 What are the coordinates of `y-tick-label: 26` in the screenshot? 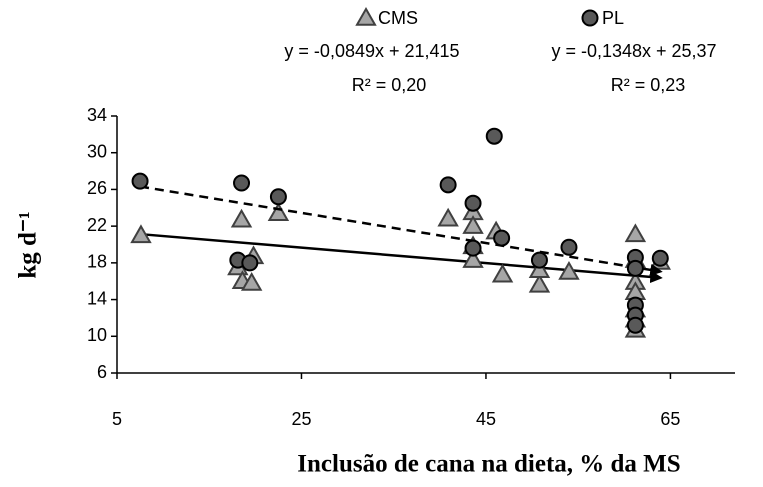 It's located at (97, 188).